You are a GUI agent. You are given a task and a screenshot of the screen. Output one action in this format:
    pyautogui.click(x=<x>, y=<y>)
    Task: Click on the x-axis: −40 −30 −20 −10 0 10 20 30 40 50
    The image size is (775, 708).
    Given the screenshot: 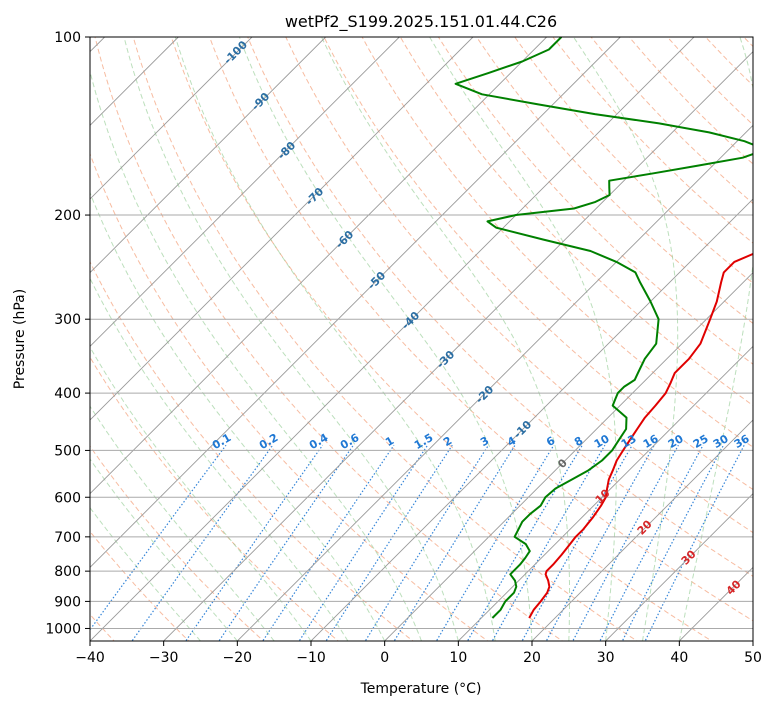 What is the action you would take?
    pyautogui.click(x=418, y=653)
    